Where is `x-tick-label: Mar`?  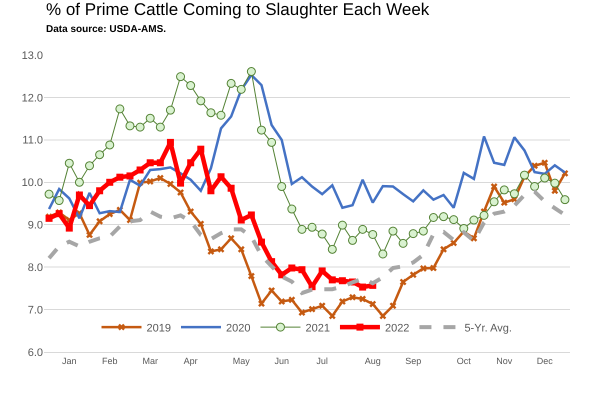 x-tick-label: Mar is located at coordinates (150, 361).